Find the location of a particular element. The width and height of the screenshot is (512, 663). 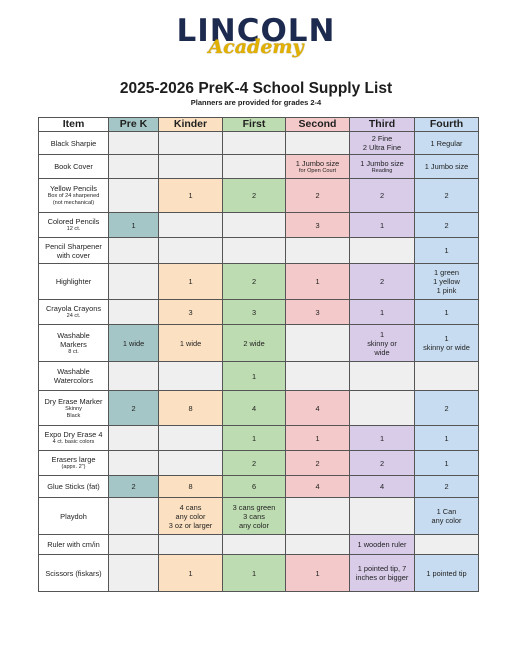

item-label-line: Glue Sticks (fat) is located at coordinates (73, 486).